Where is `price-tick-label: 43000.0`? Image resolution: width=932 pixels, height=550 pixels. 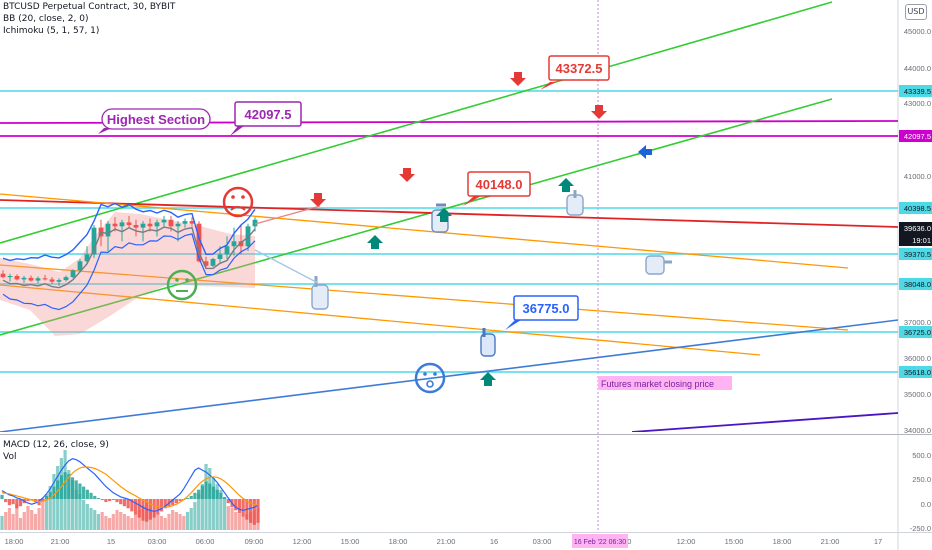
price-tick-label: 43000.0 is located at coordinates (917, 103).